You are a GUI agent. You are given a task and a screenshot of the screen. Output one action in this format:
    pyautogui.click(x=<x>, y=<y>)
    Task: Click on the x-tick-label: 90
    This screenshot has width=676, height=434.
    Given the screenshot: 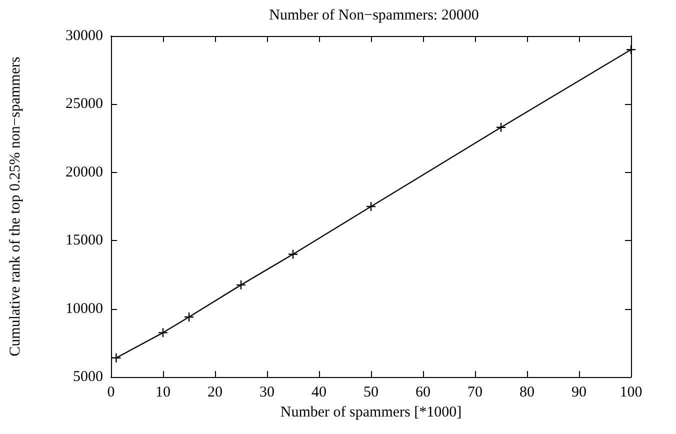 What is the action you would take?
    pyautogui.click(x=579, y=392)
    